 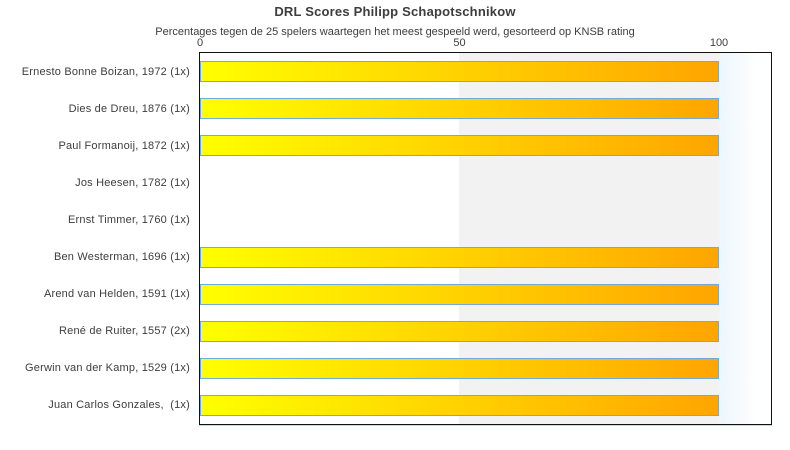 What do you see at coordinates (105, 71) in the screenshot?
I see `category-label: Ernesto Bonne Boizan, 1972 (1x)` at bounding box center [105, 71].